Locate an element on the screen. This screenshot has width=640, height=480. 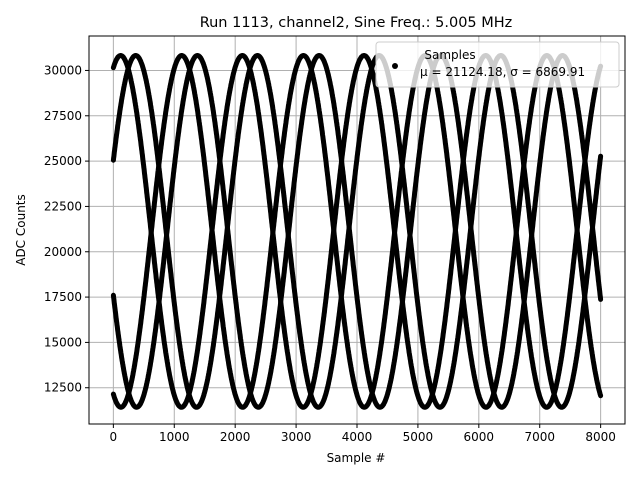
y-tick-label: 20000 is located at coordinates (63, 252).